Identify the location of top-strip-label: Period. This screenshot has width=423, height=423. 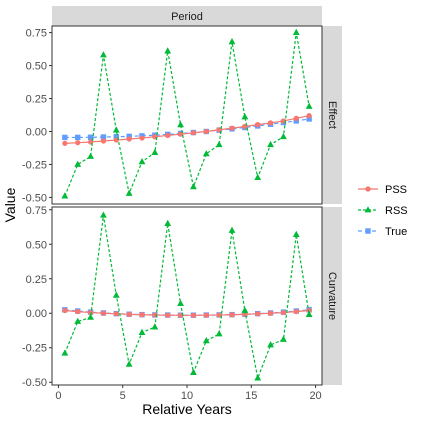
(187, 17).